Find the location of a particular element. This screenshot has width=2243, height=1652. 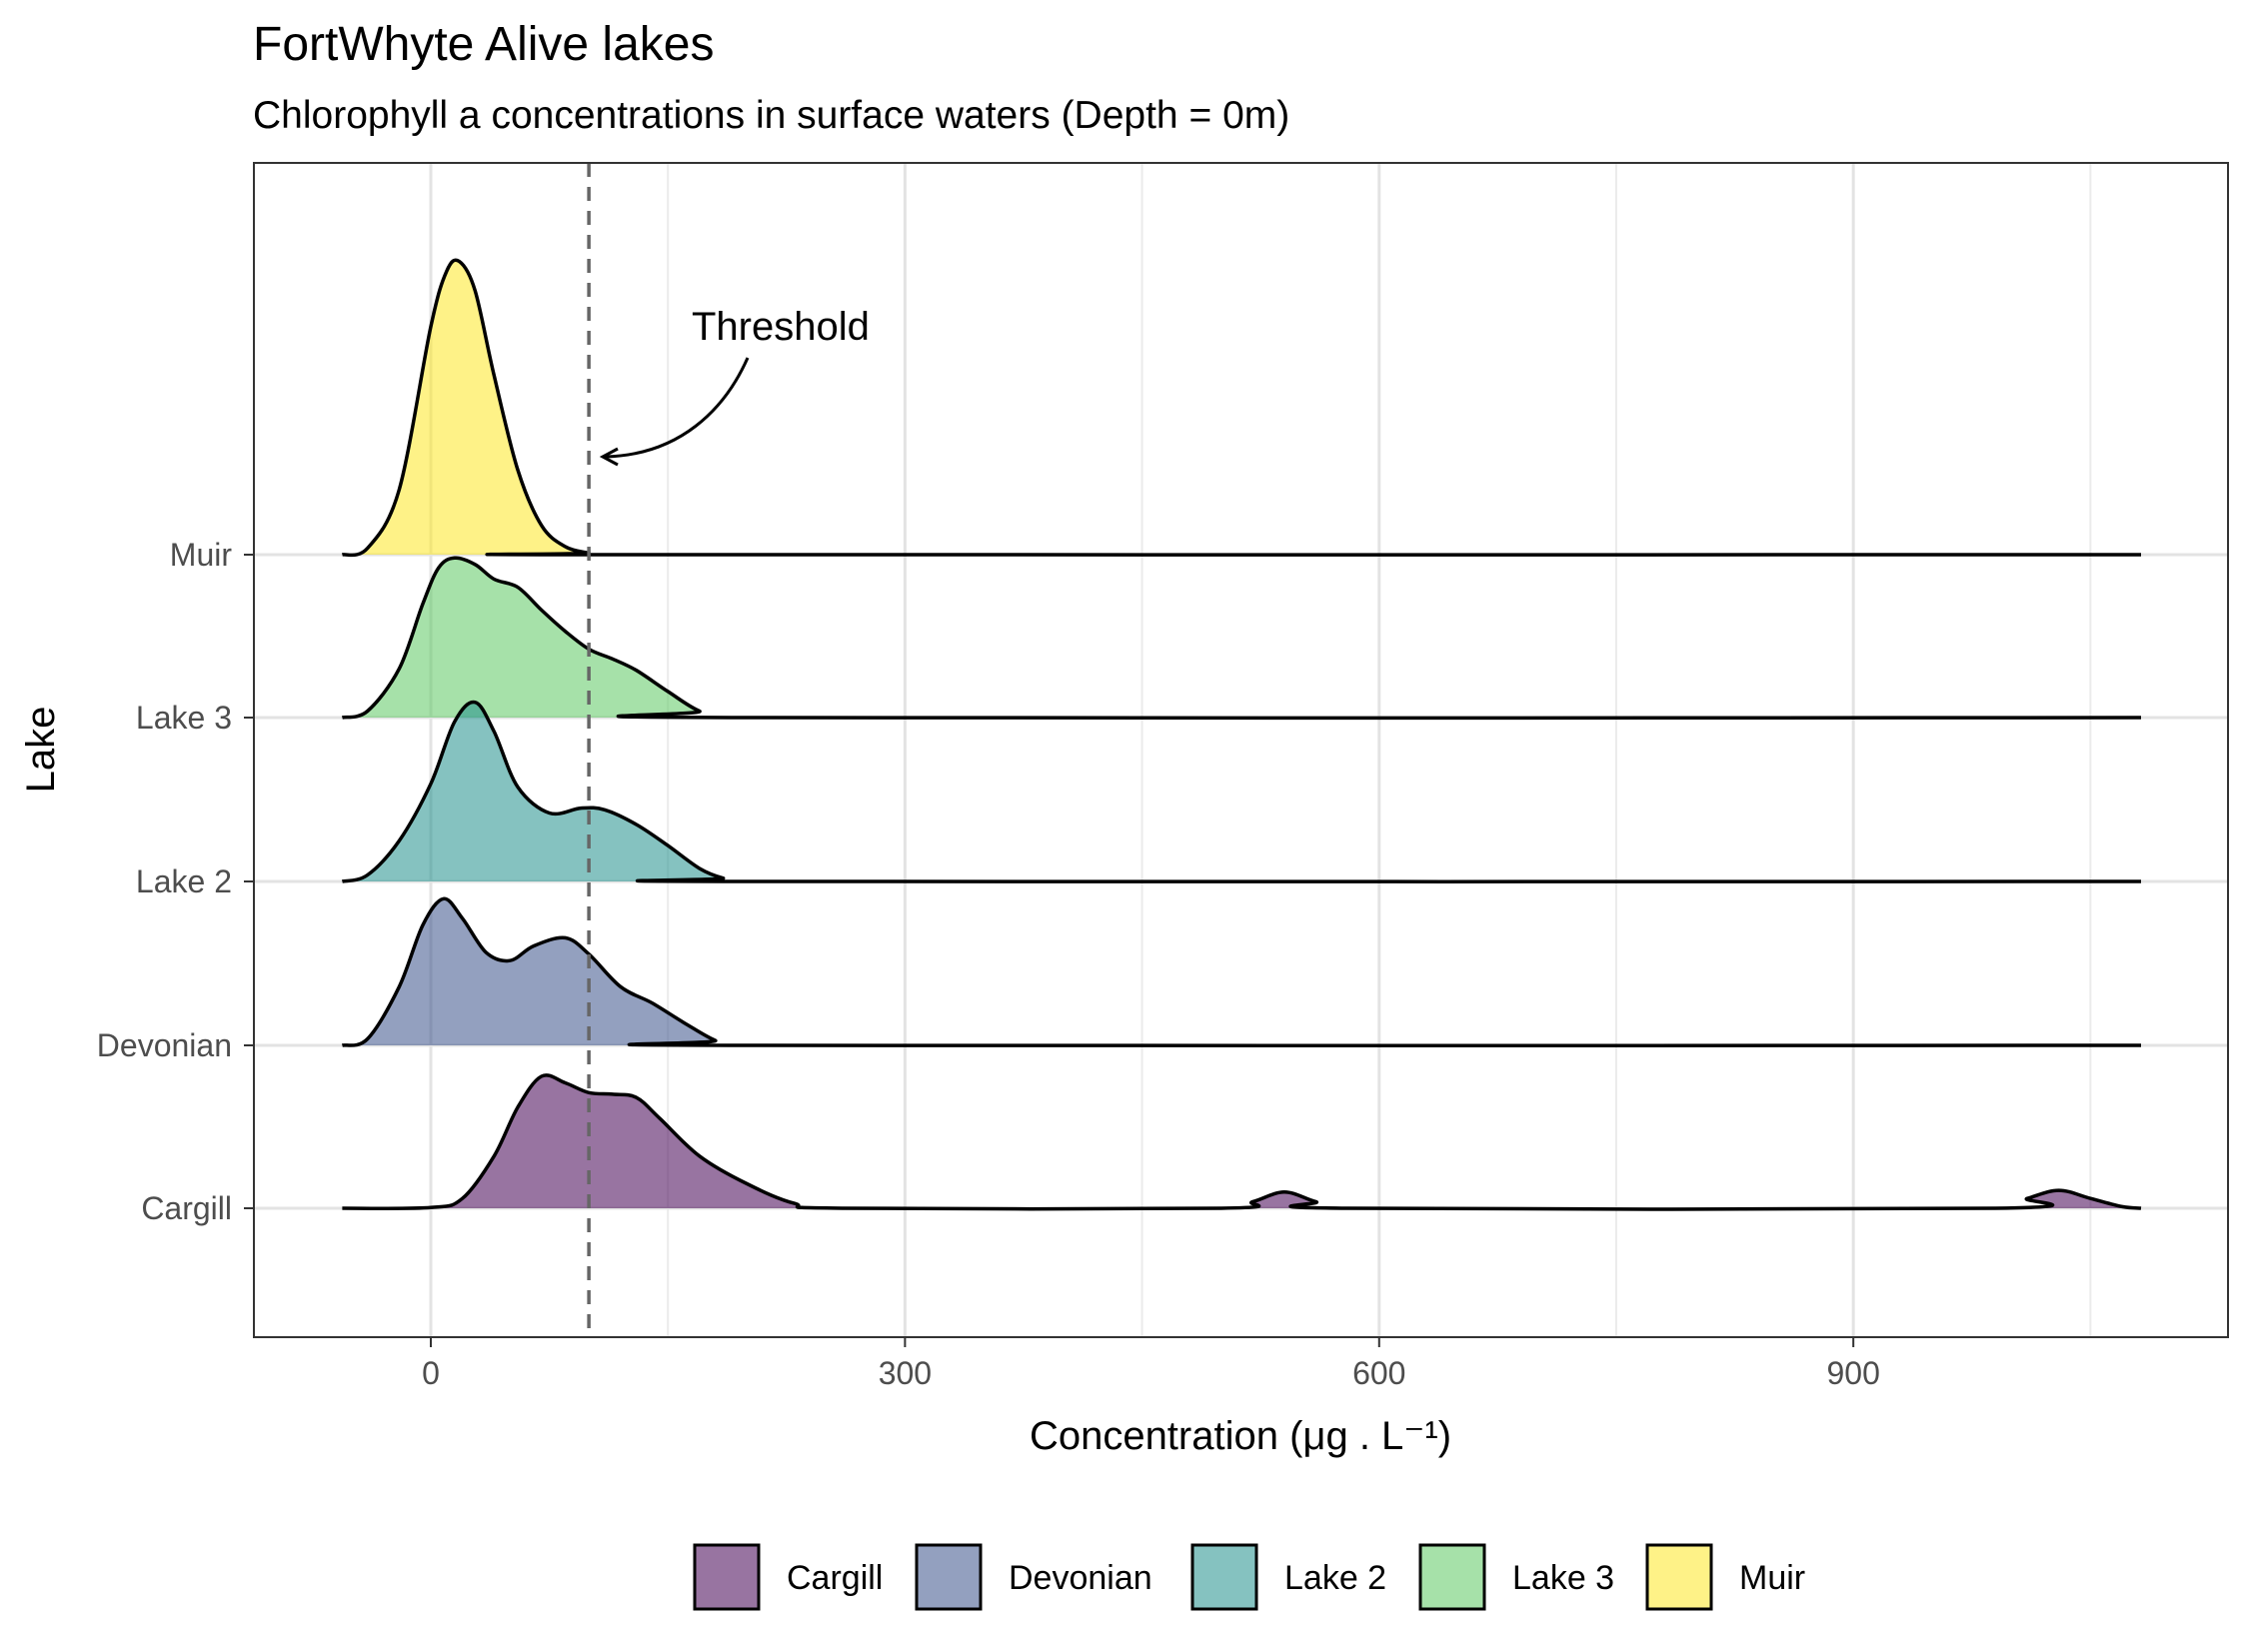

ridge-outline-devonian is located at coordinates (1241, 972).